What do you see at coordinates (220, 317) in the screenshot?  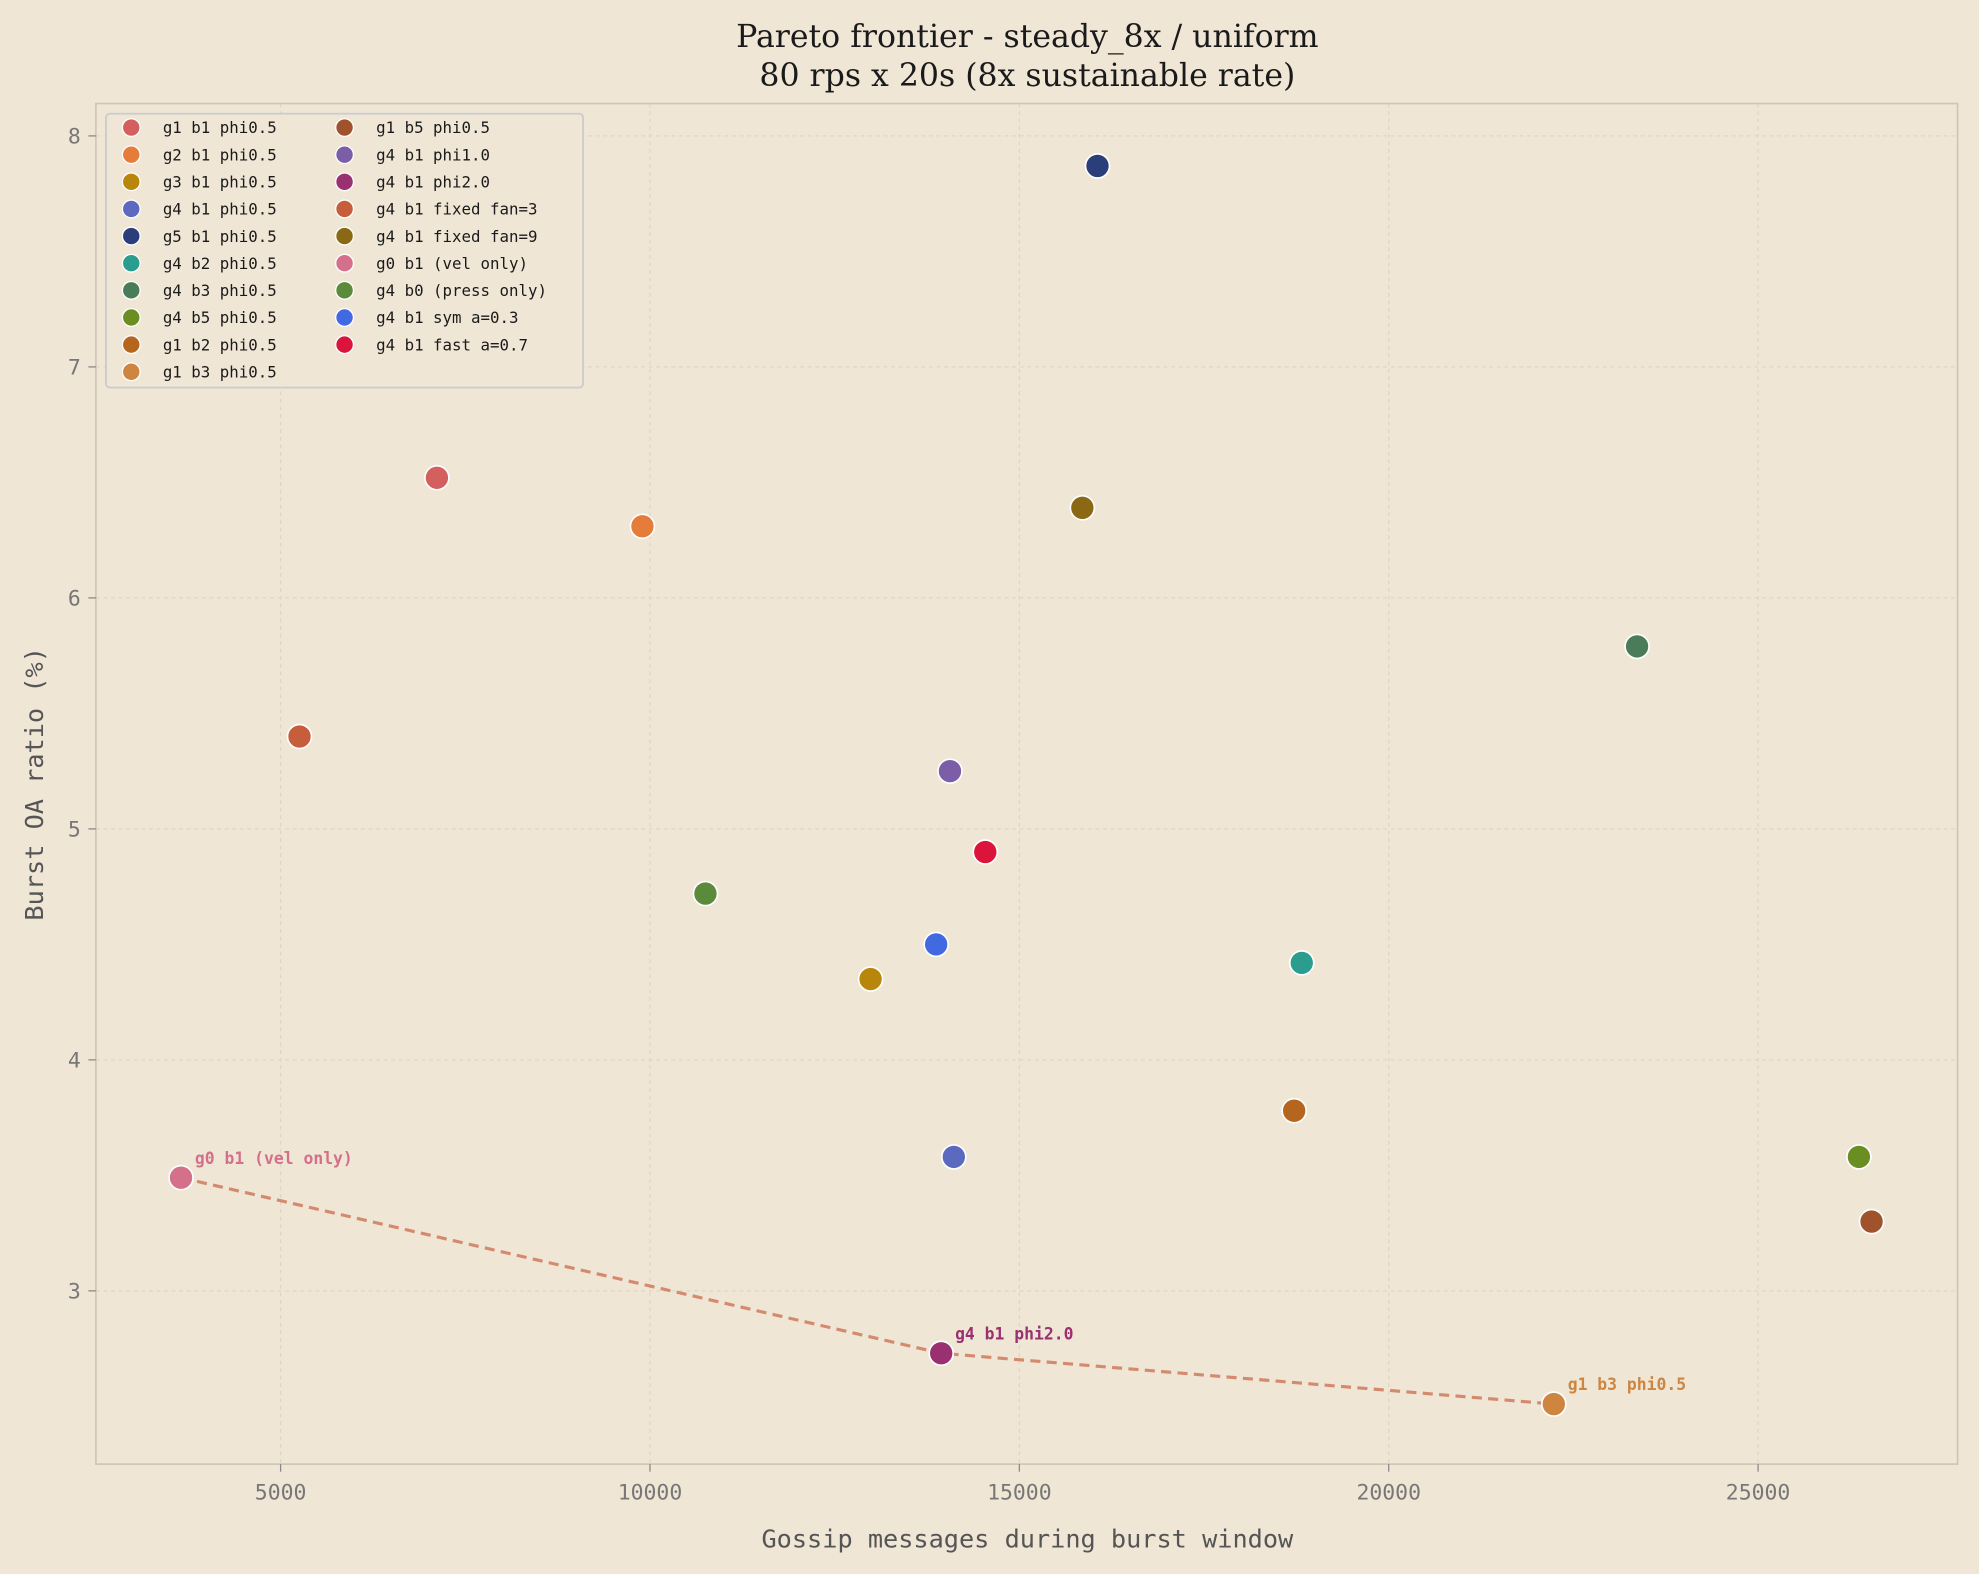 I see `legend-label: g4 b5 phi0.5` at bounding box center [220, 317].